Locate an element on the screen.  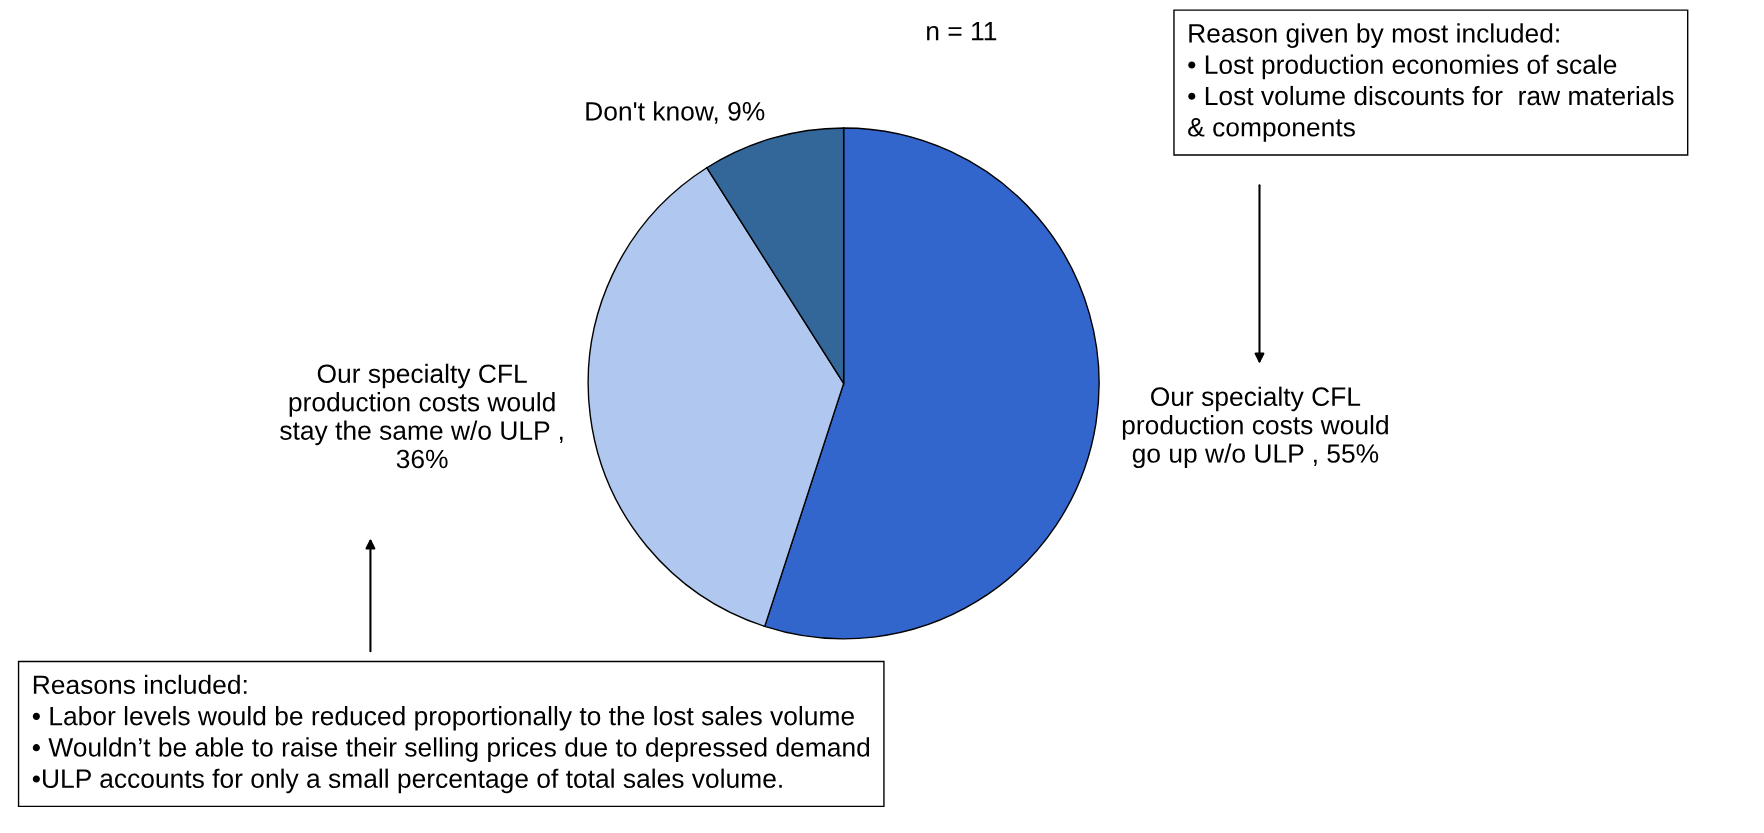
slice-label: Don't know, 9% is located at coordinates (675, 112).